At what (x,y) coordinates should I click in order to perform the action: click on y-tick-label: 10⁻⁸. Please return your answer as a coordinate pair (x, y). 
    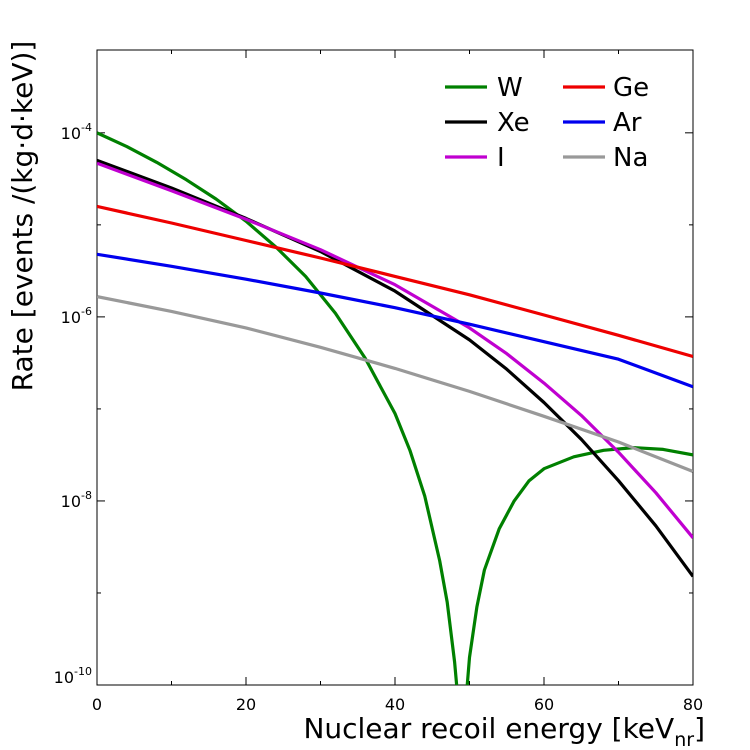
    Looking at the image, I should click on (76, 500).